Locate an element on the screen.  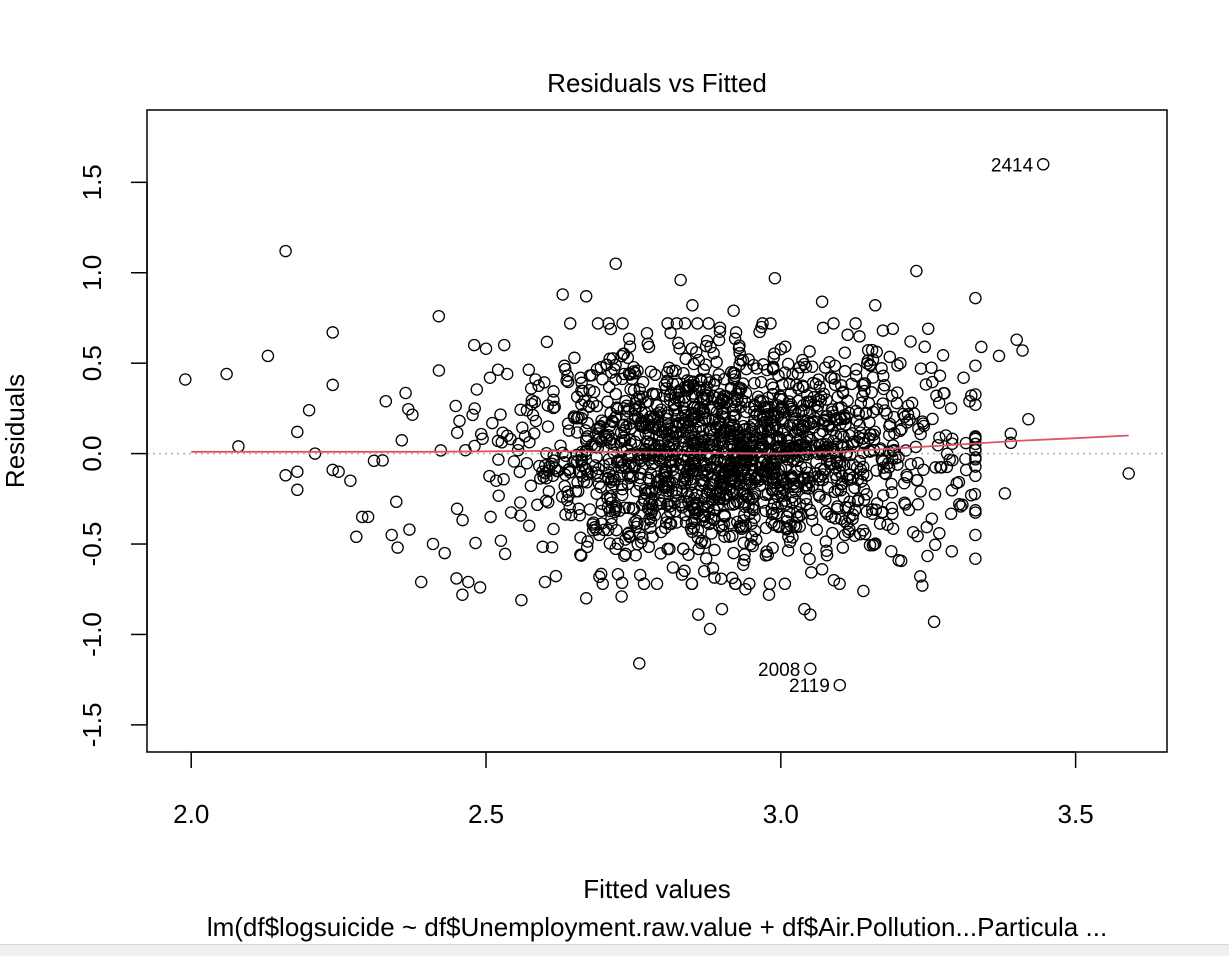
y-tick-label: 0.5 is located at coordinates (92, 363).